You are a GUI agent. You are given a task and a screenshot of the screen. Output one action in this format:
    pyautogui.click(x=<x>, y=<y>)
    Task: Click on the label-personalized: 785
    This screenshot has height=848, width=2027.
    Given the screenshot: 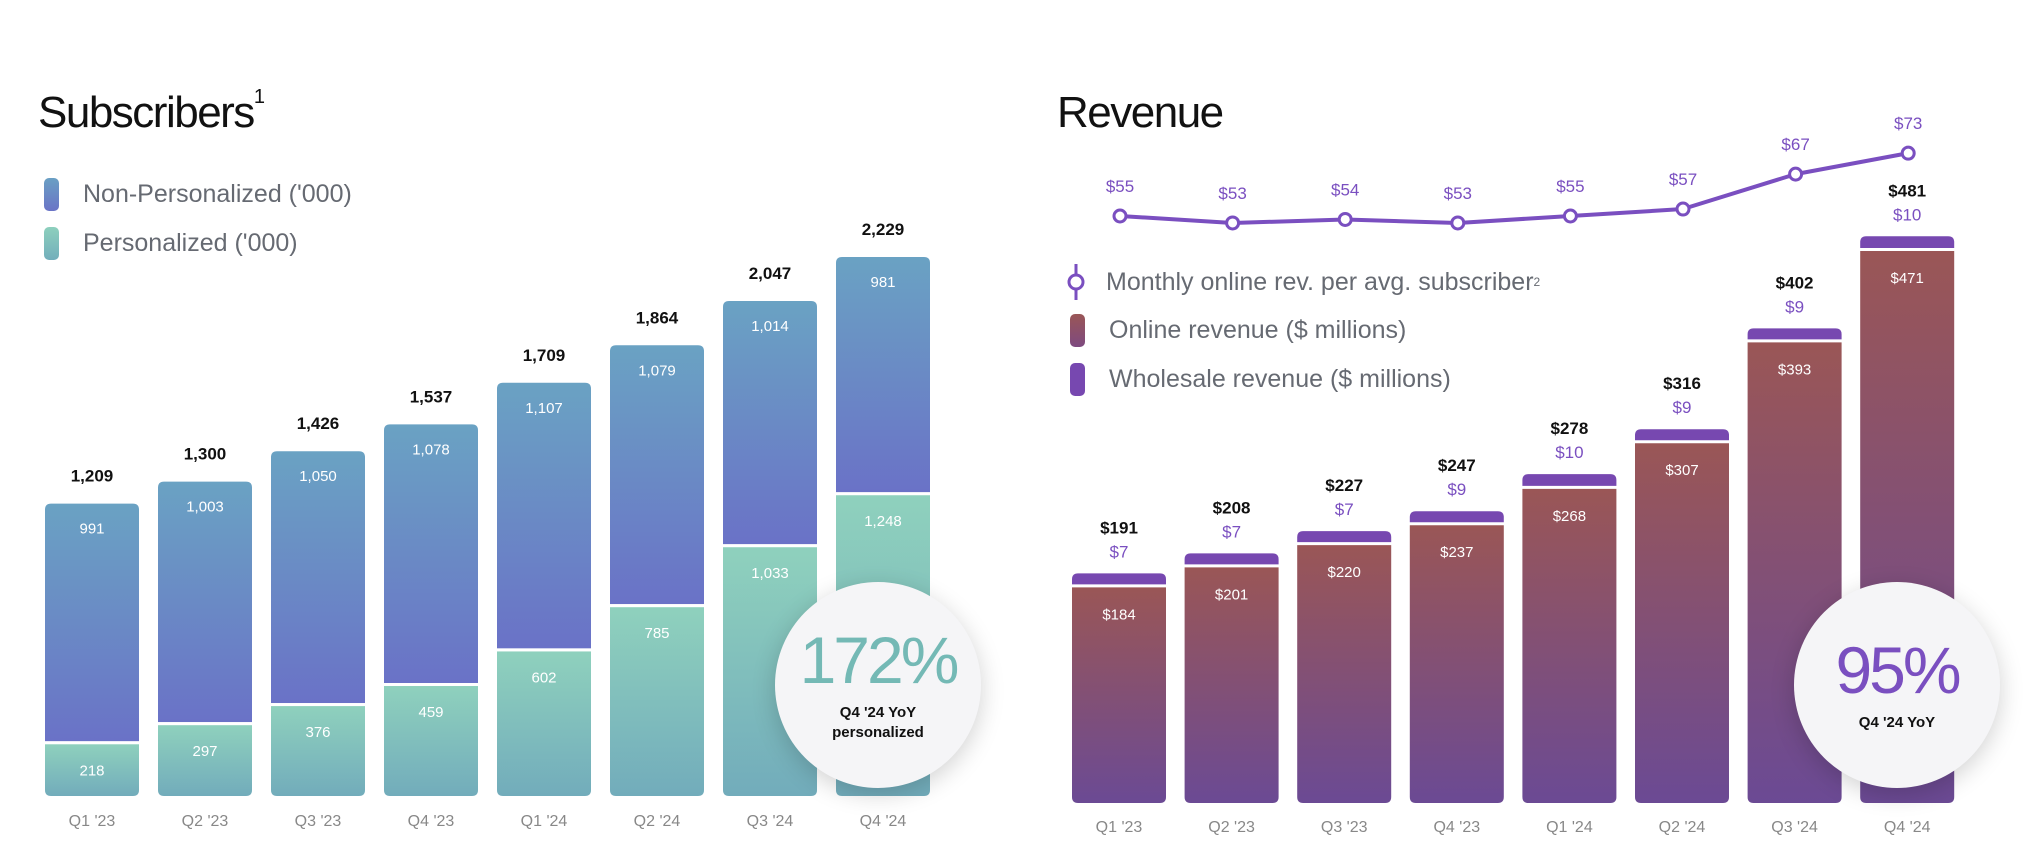 What is the action you would take?
    pyautogui.click(x=656, y=633)
    